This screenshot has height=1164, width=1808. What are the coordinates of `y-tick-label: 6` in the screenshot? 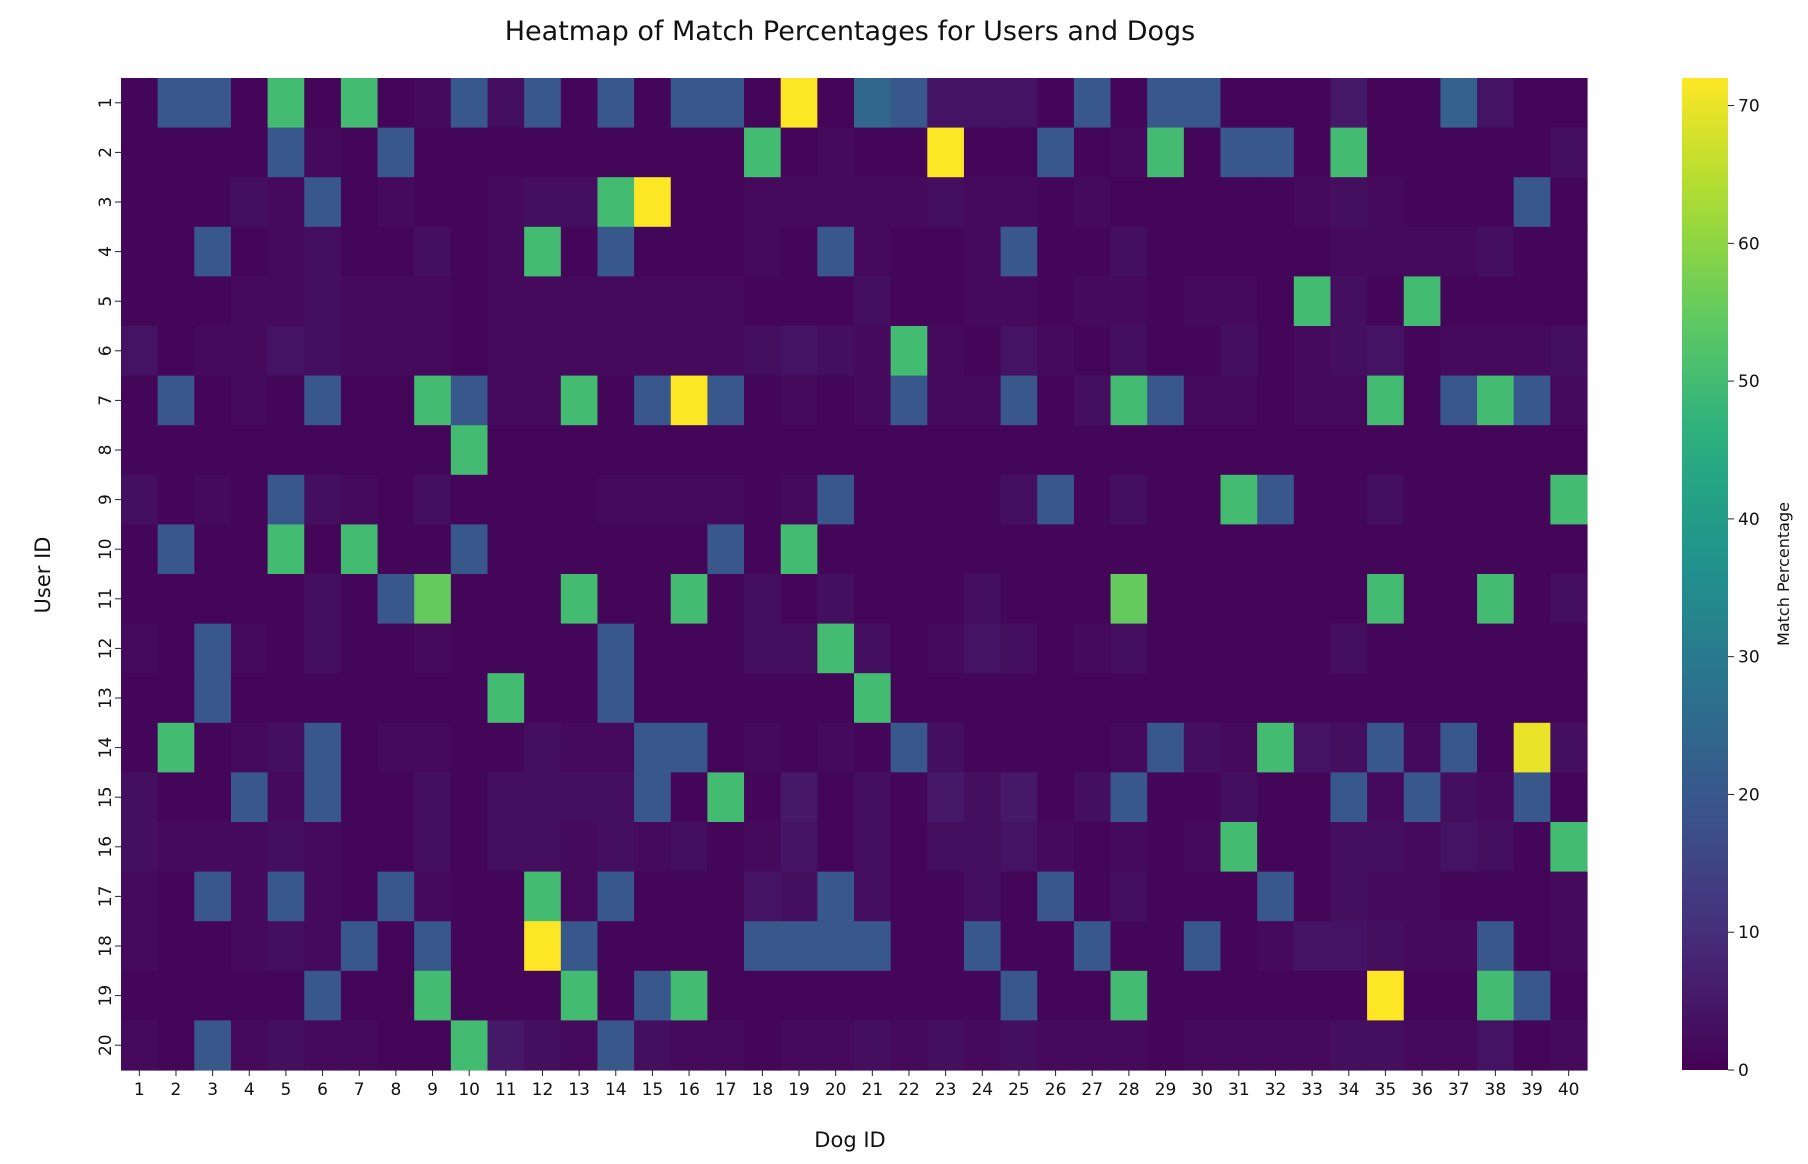 It's located at (106, 350).